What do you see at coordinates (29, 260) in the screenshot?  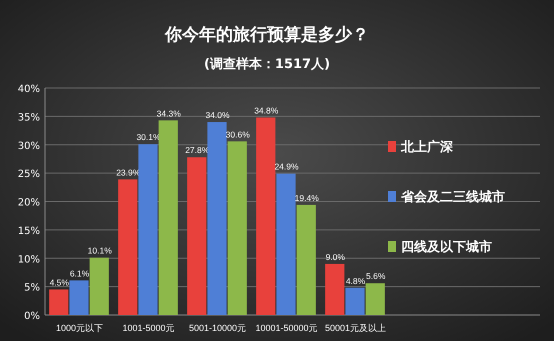 I see `y-tick-label: 10%` at bounding box center [29, 260].